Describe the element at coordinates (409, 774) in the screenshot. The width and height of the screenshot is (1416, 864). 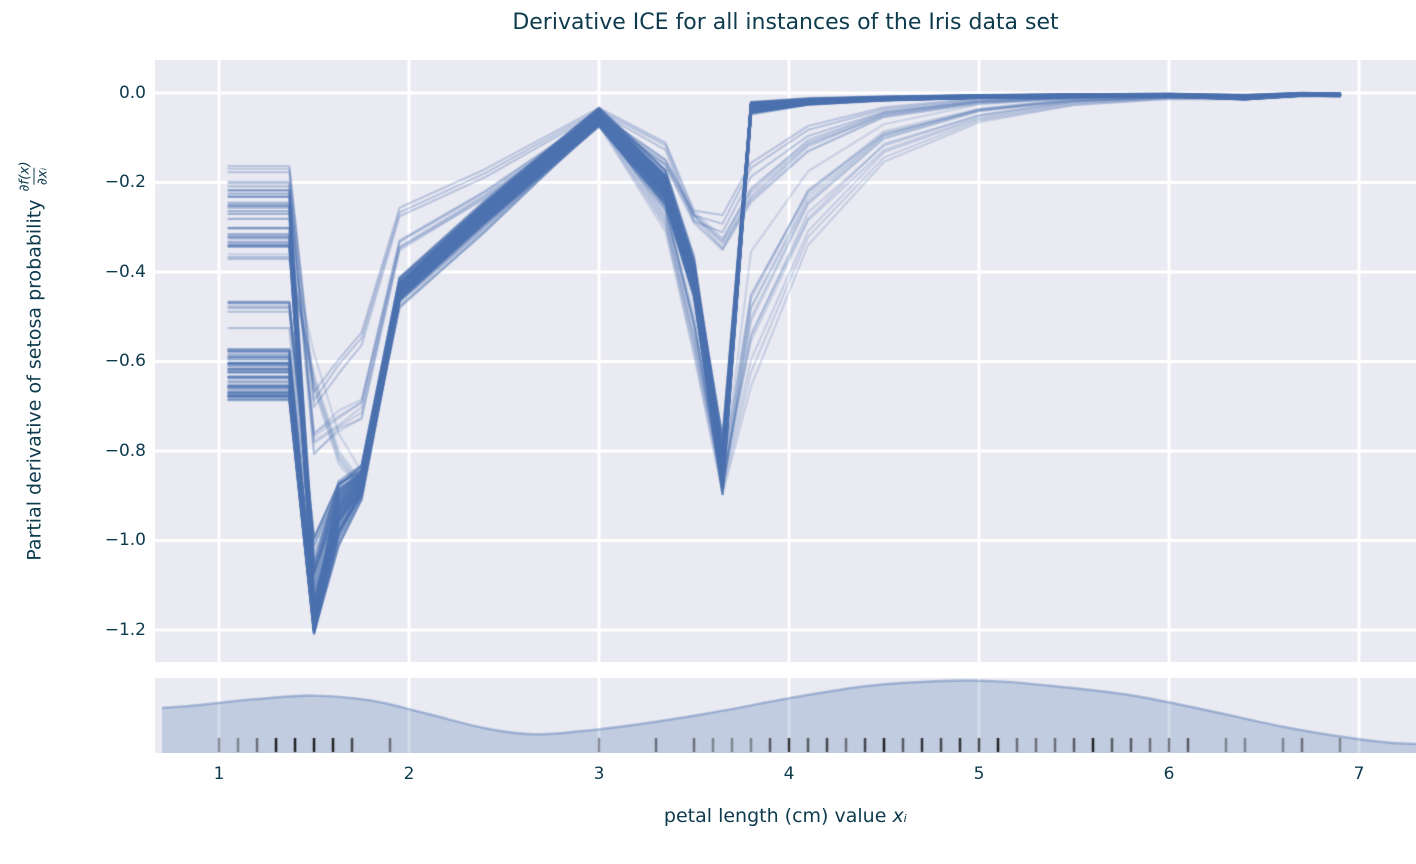
I see `x-tick-label: 2` at that location.